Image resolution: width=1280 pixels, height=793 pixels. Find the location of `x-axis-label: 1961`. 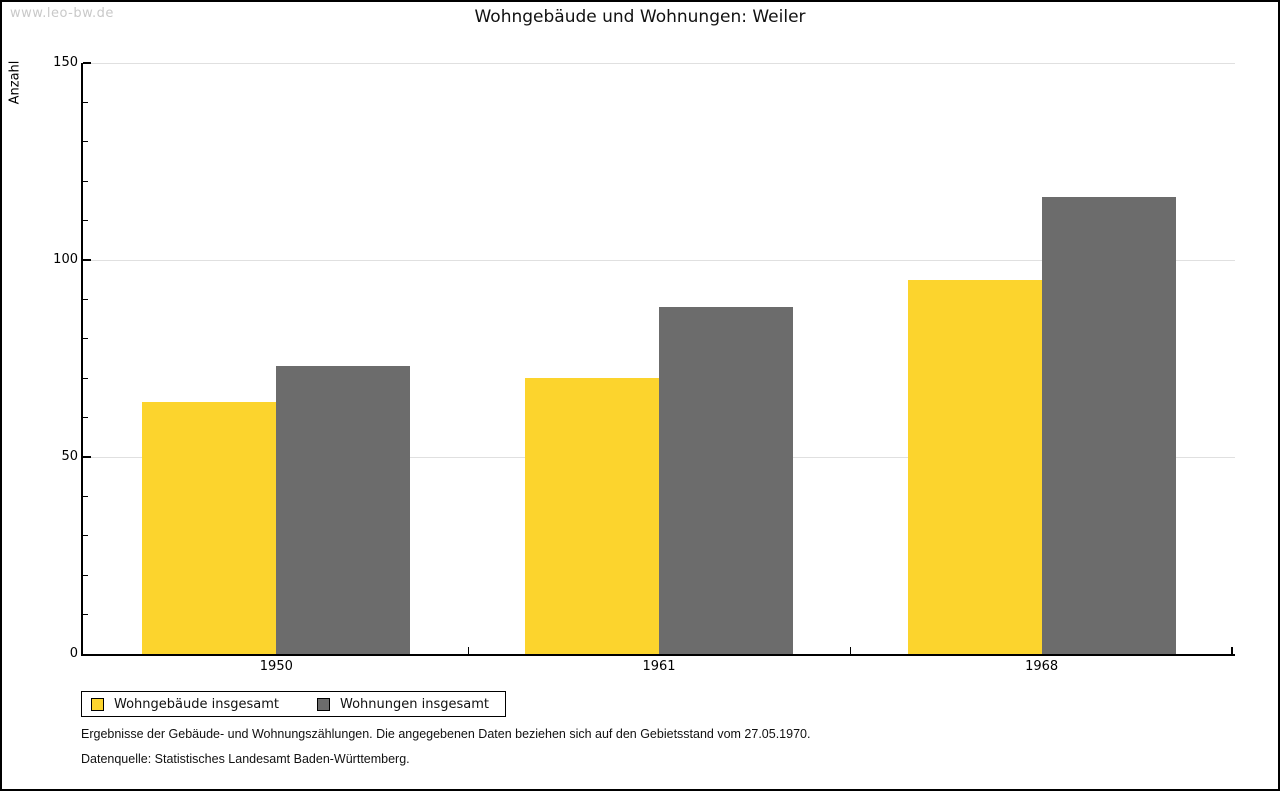

x-axis-label: 1961 is located at coordinates (659, 666).